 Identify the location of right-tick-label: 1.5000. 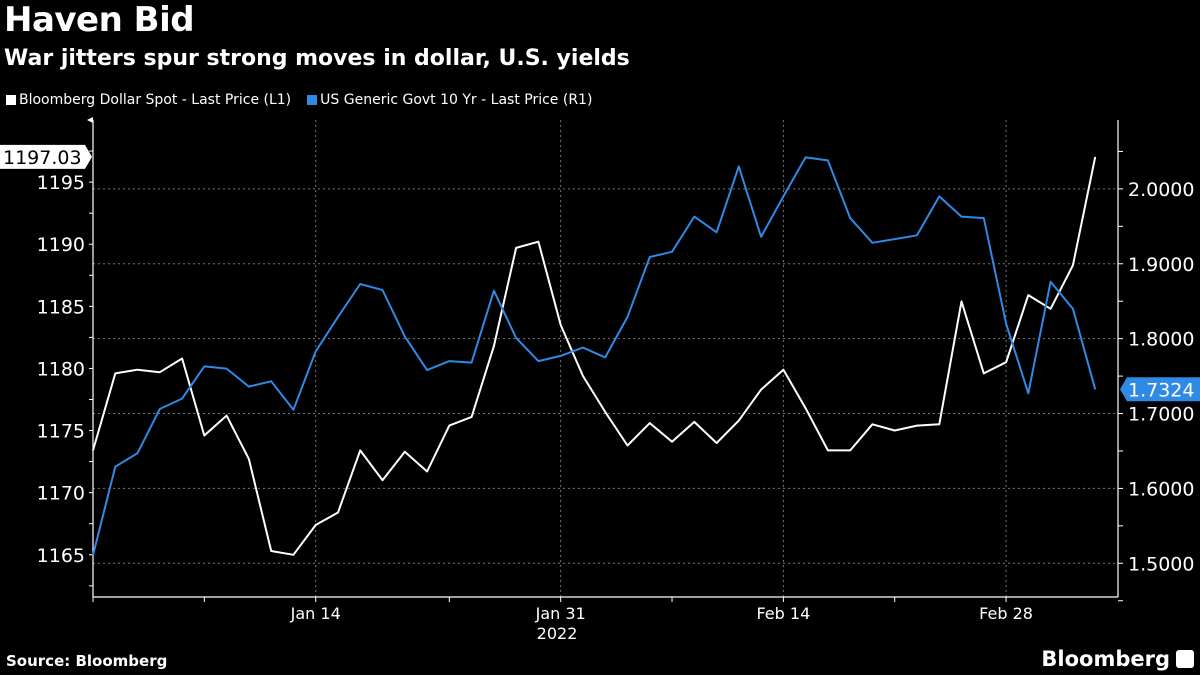
(1161, 564).